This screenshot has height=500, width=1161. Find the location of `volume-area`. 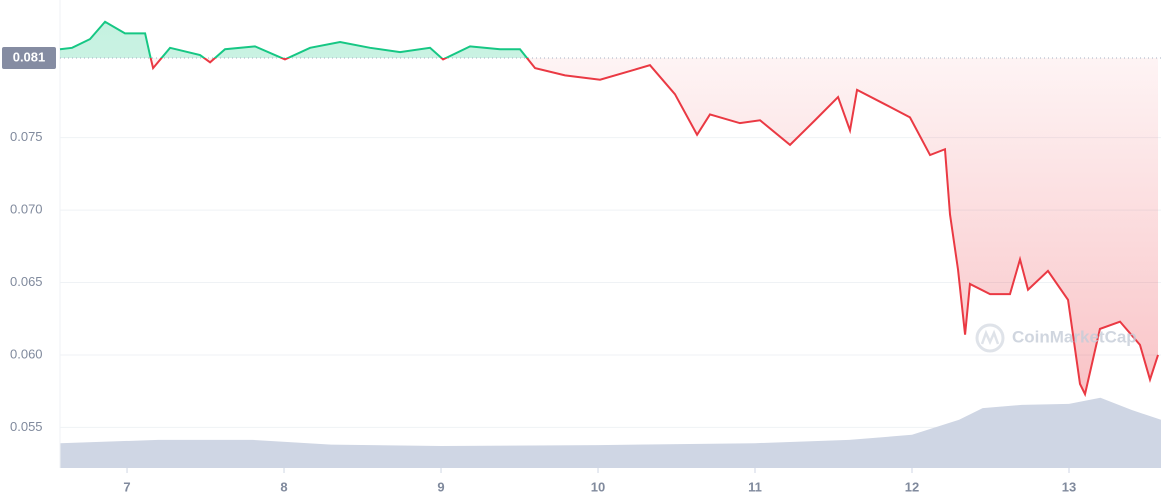

volume-area is located at coordinates (610, 432).